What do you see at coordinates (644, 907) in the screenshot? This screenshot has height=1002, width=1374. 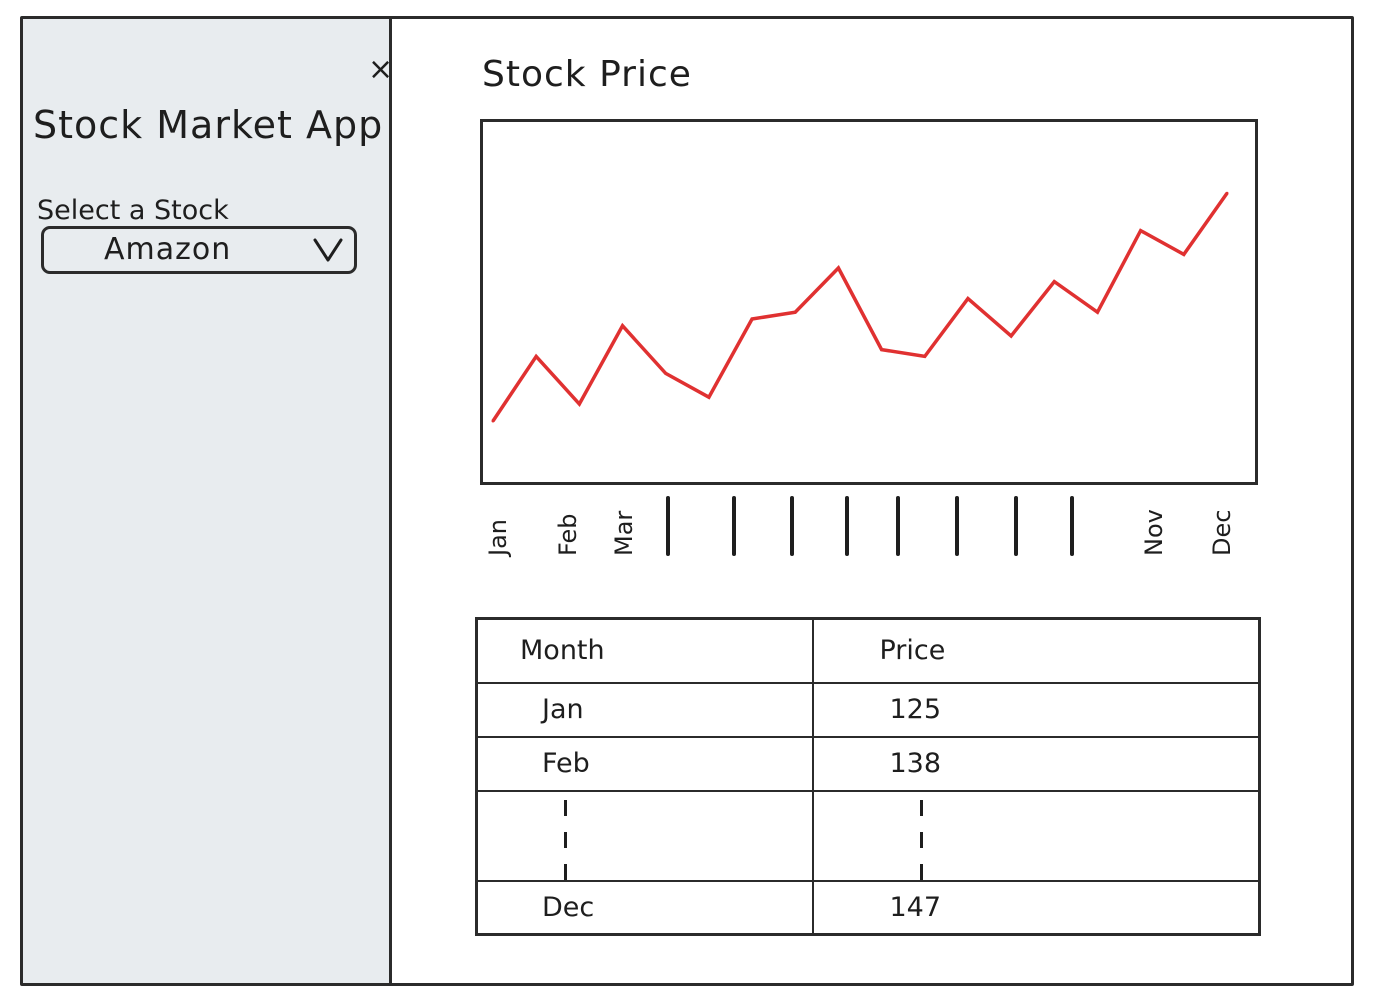 I see `table-cell-month: Dec` at bounding box center [644, 907].